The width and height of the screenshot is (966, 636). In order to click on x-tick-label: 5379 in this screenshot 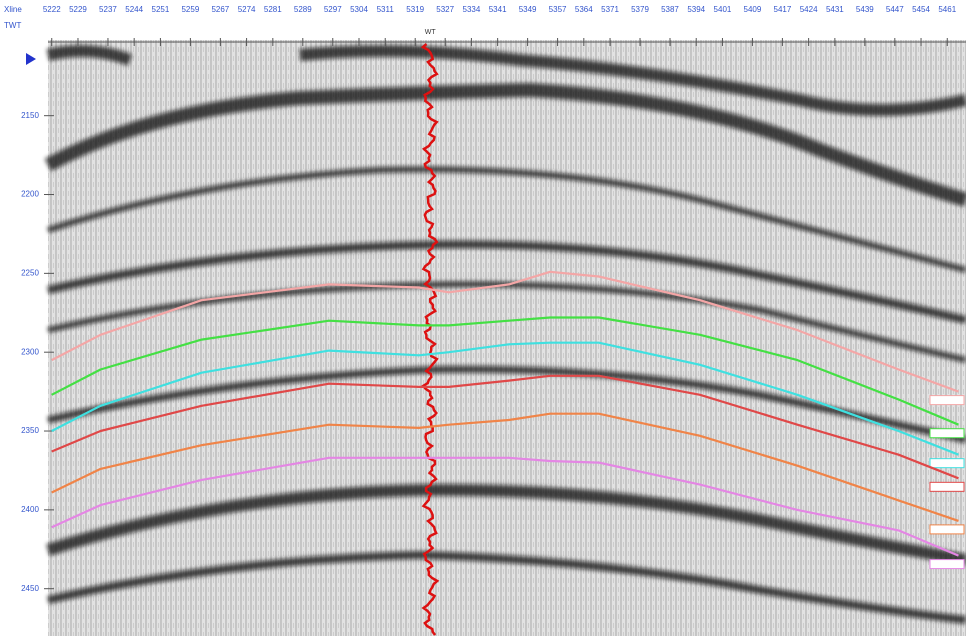, I will do `click(640, 9)`.